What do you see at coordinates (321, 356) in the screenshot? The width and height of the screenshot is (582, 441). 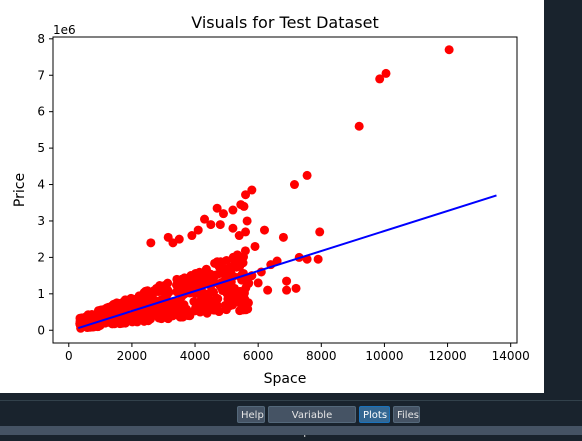 I see `x-tick-label: 8000` at bounding box center [321, 356].